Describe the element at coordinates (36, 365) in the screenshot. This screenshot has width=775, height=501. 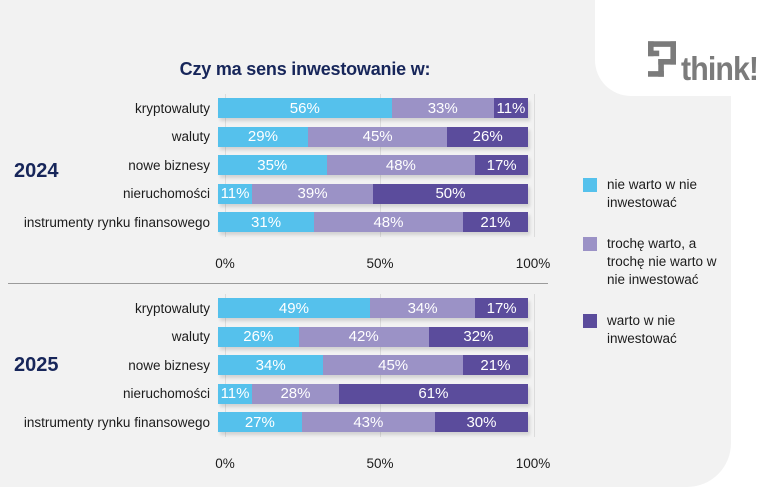
I see `year-label-2025: 2025` at that location.